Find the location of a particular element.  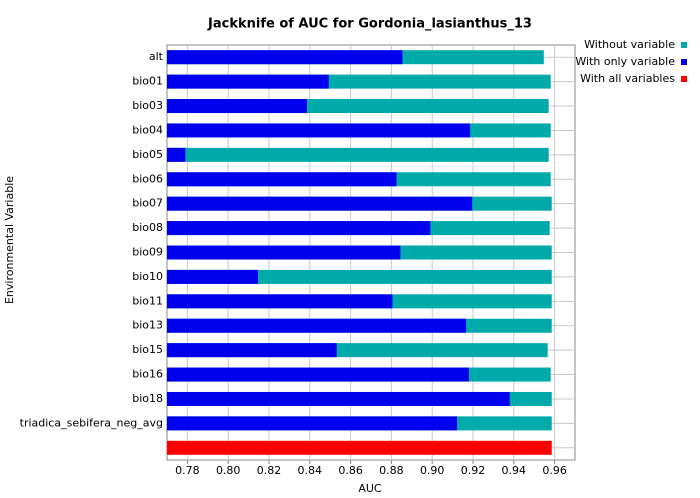

legend-label: With only variable is located at coordinates (625, 61).